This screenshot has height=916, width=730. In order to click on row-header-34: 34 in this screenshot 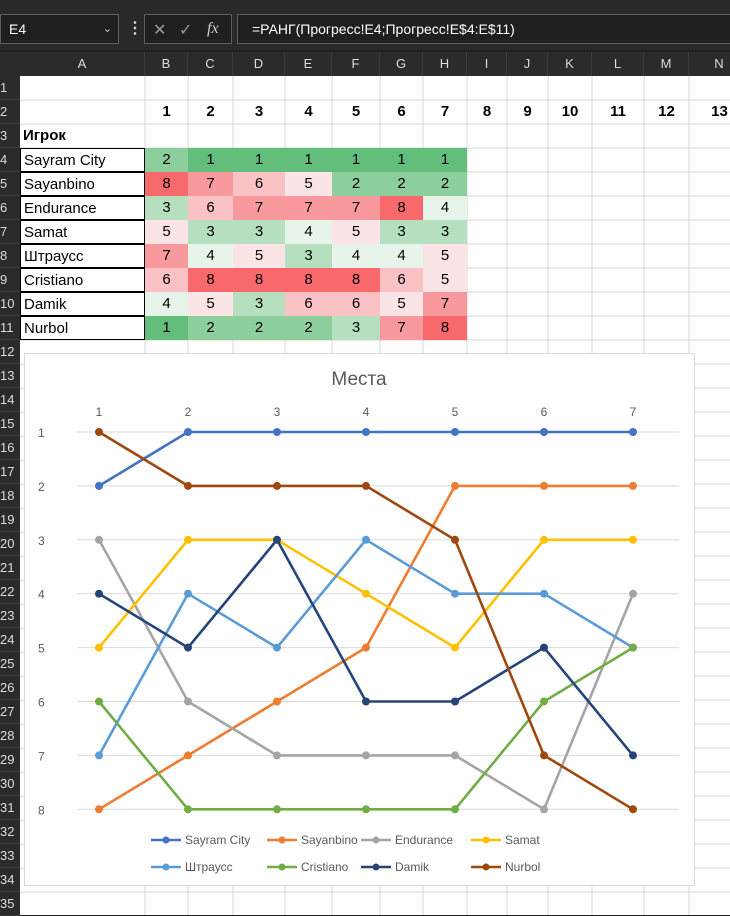, I will do `click(10, 880)`.